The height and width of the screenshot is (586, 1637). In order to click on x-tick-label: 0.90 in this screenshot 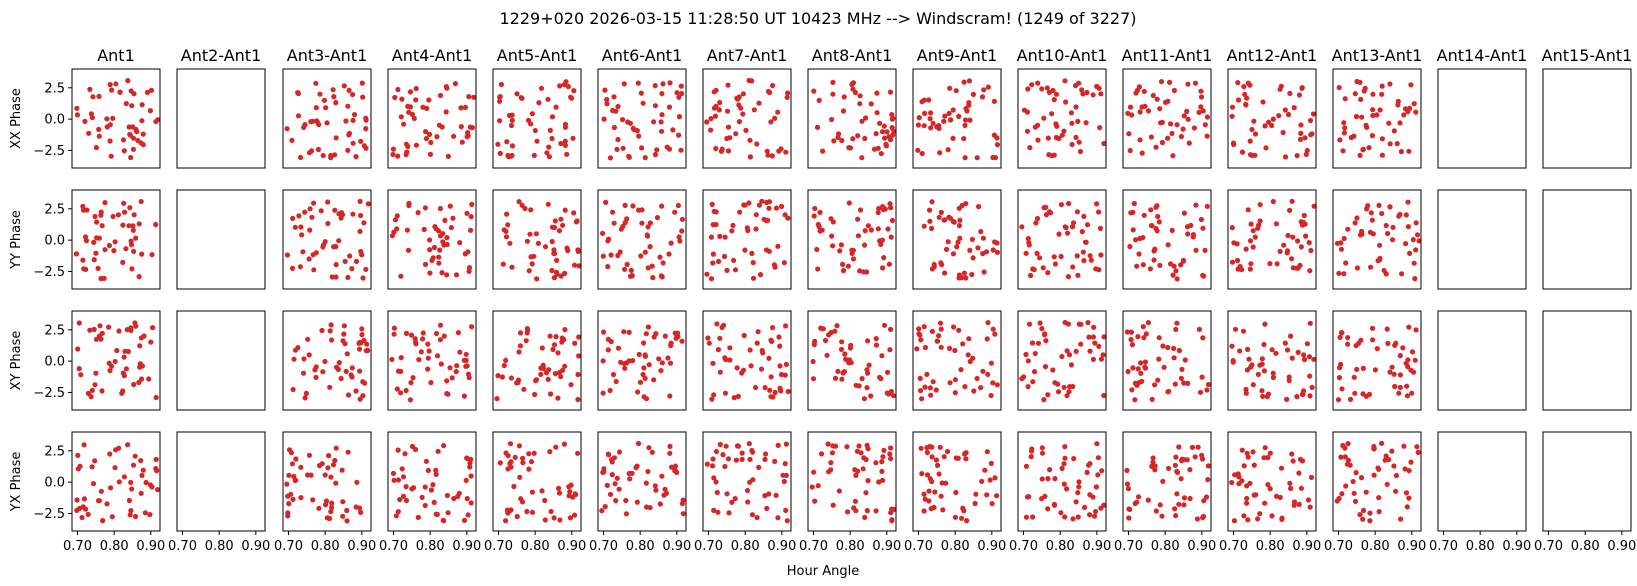, I will do `click(361, 546)`.